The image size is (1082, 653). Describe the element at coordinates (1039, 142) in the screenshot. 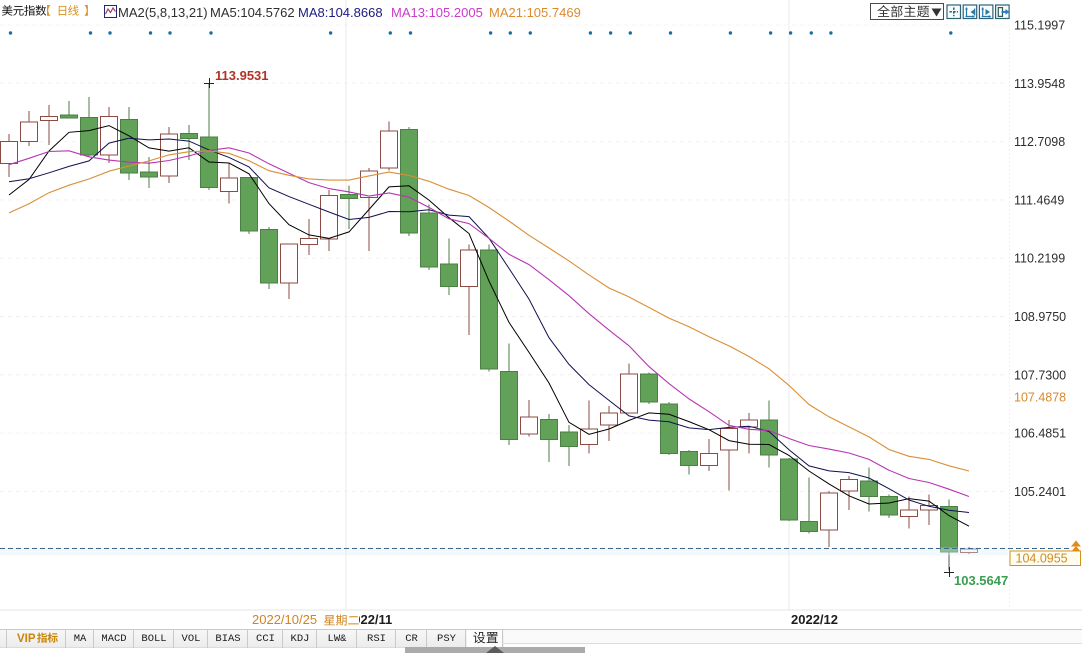

I see `svg-text: 112.7098` at that location.